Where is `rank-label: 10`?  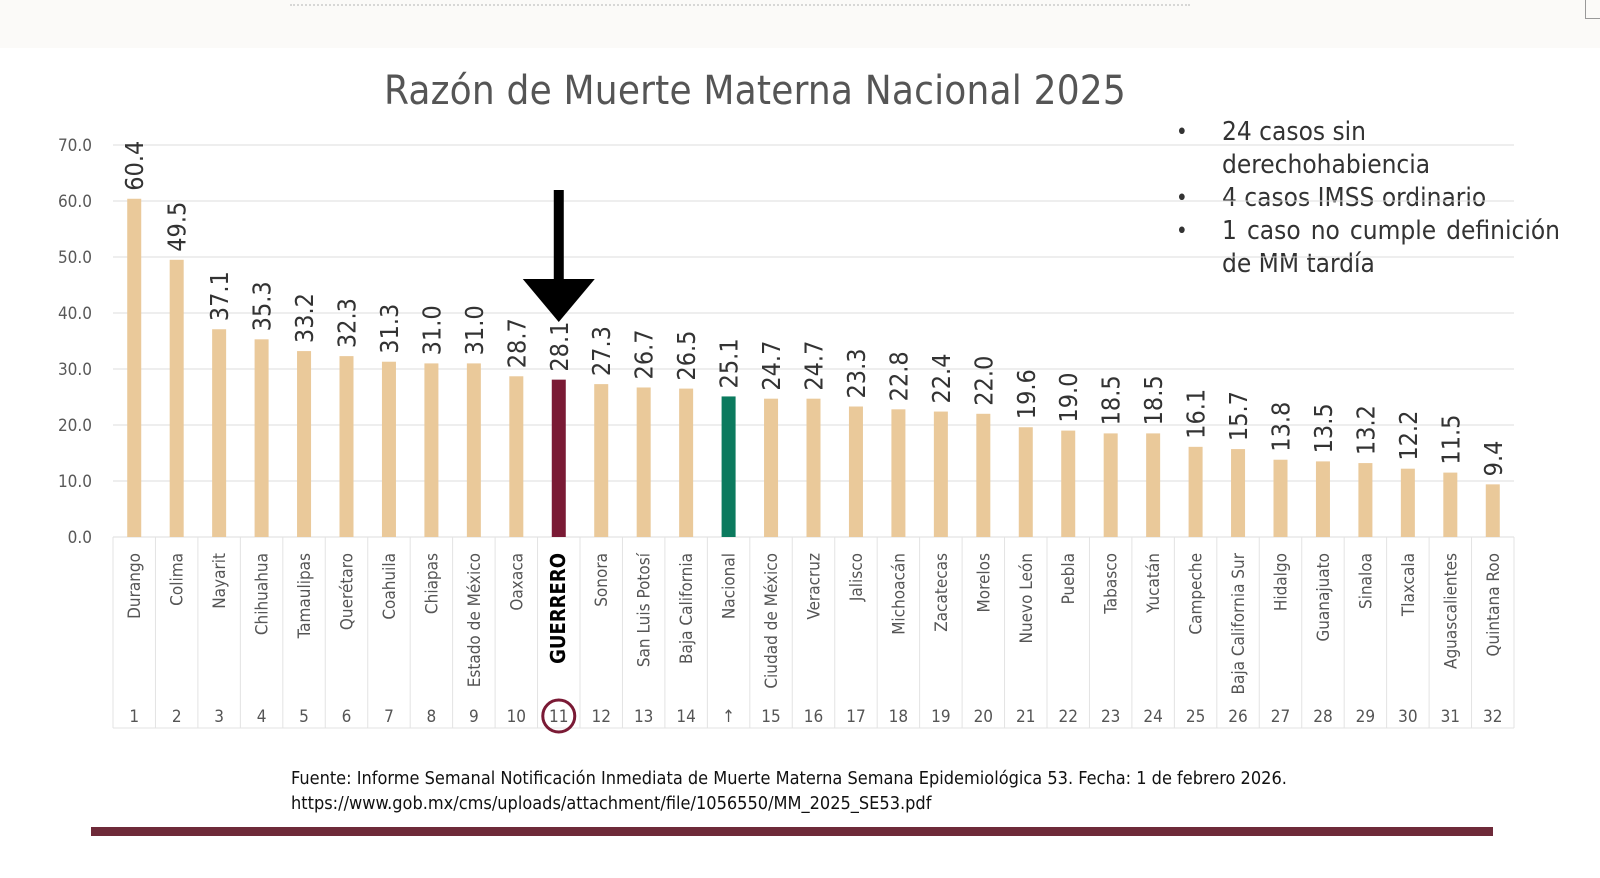
rank-label: 10 is located at coordinates (516, 717).